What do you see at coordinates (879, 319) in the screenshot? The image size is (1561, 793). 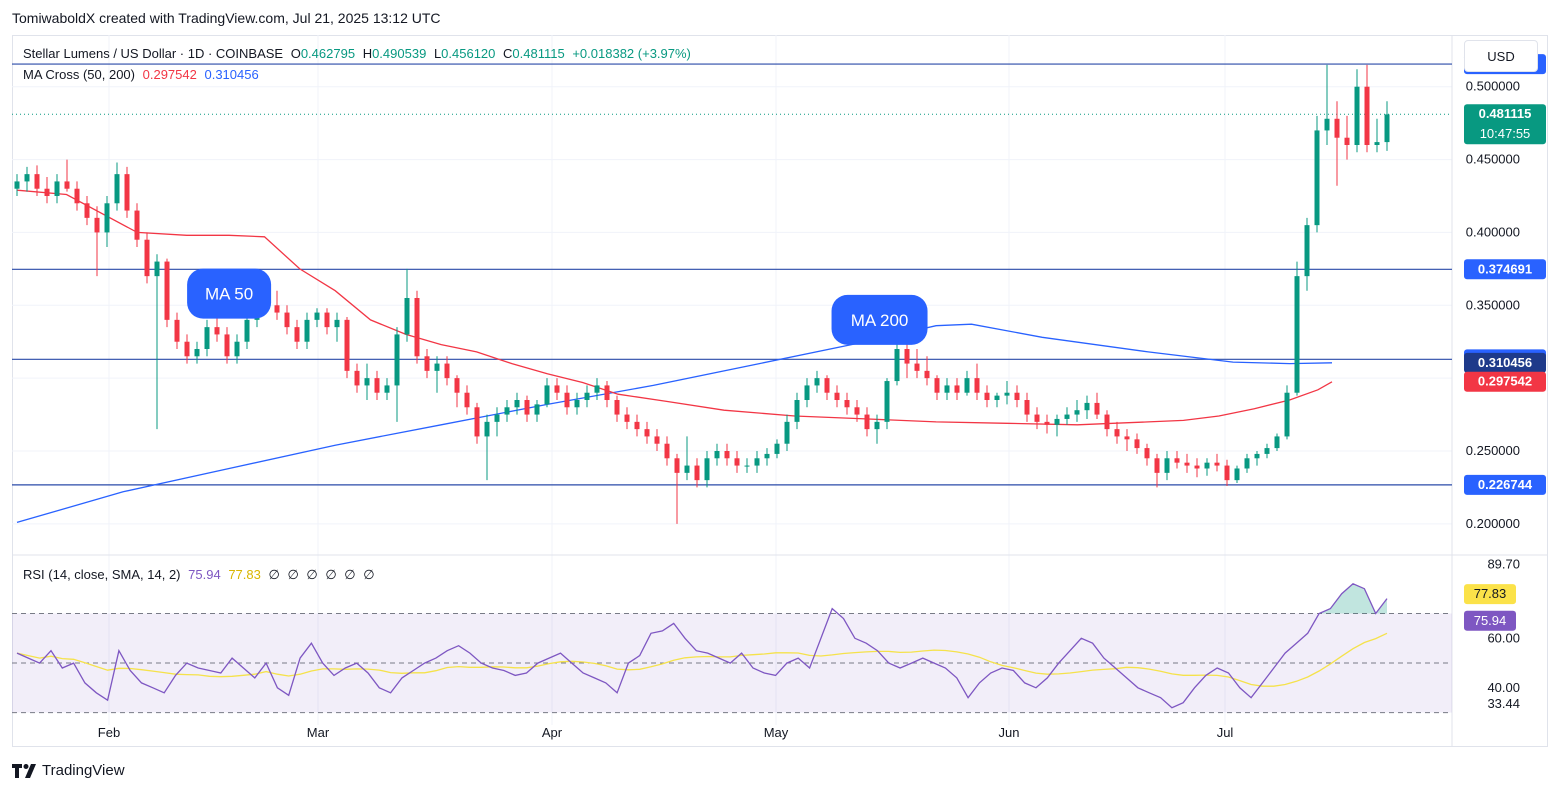 I see `callout-bubble` at bounding box center [879, 319].